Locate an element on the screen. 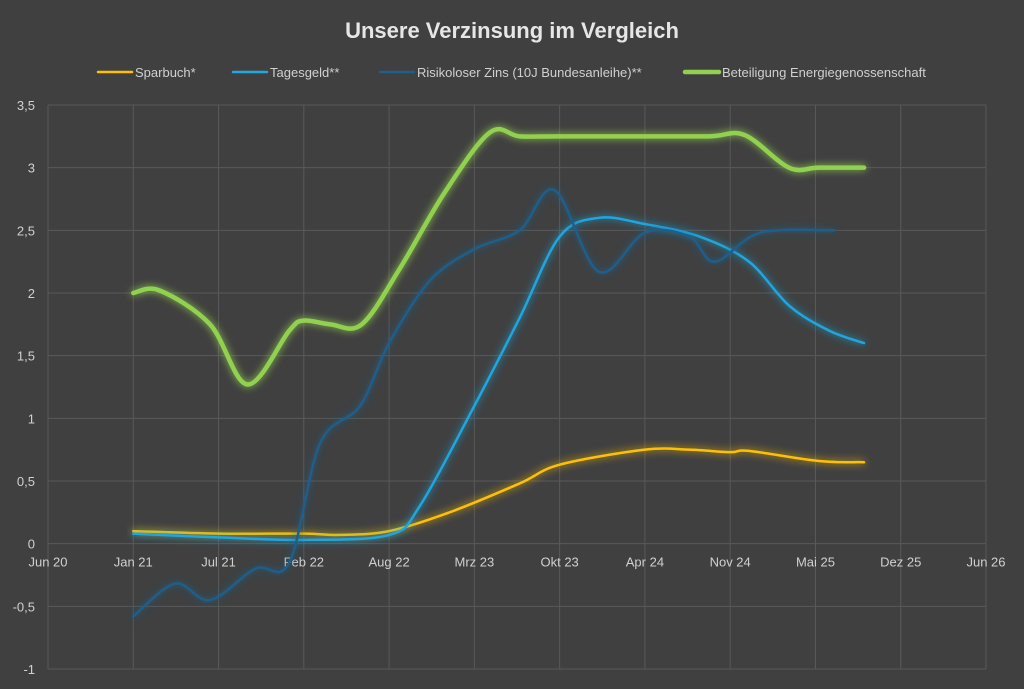 The width and height of the screenshot is (1024, 689). x-tick-label: Okt 23 is located at coordinates (559, 562).